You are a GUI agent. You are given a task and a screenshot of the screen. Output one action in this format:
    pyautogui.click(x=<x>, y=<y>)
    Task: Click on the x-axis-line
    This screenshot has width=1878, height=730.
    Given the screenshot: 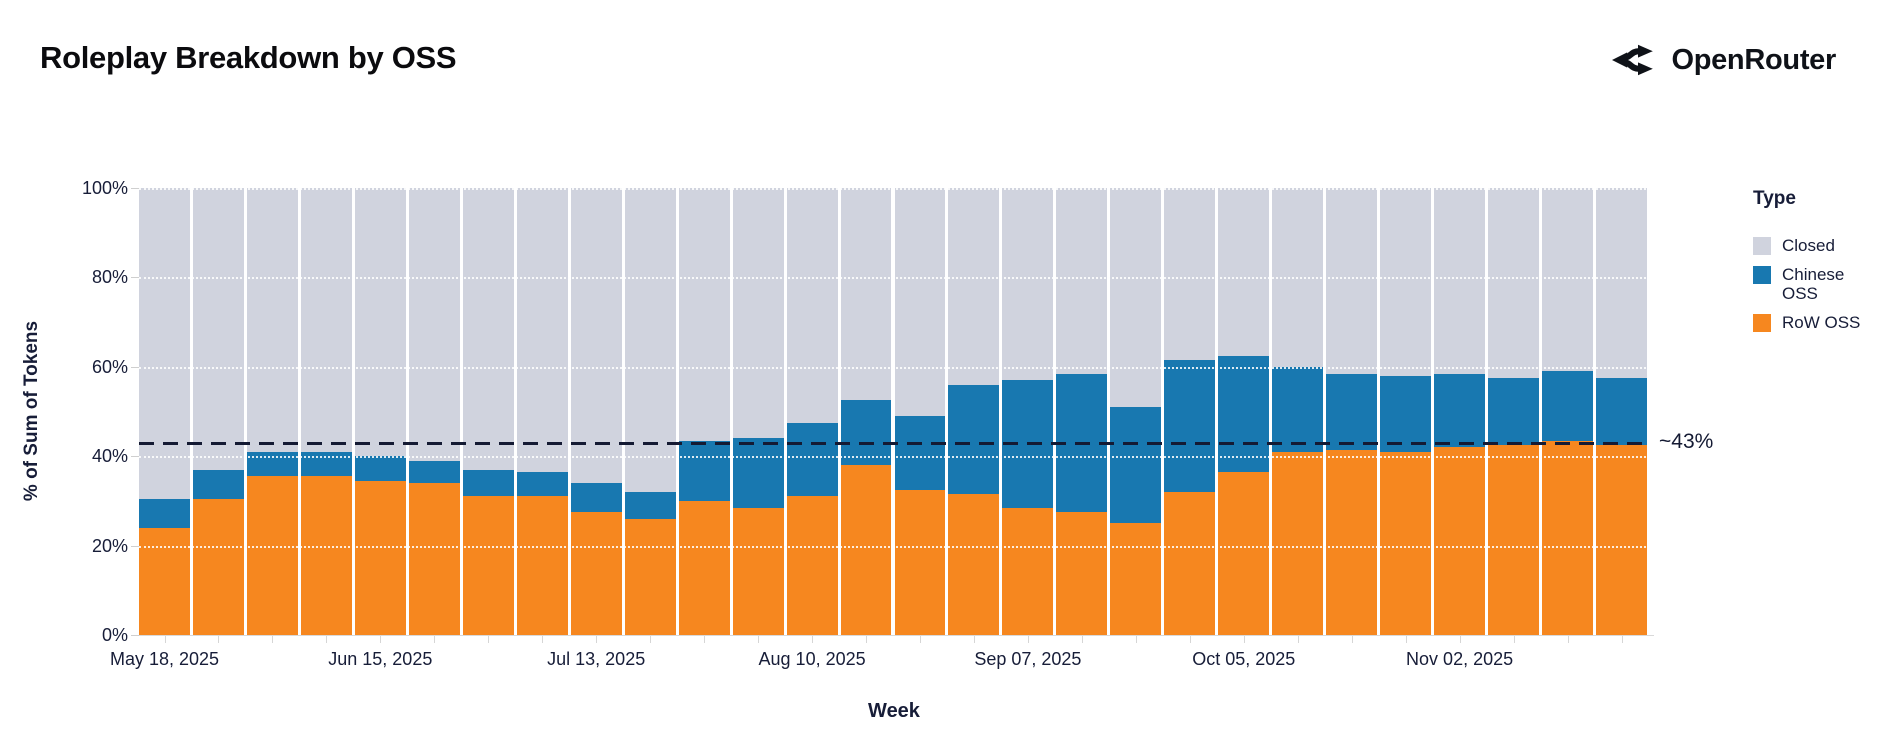 What is the action you would take?
    pyautogui.click(x=896, y=635)
    